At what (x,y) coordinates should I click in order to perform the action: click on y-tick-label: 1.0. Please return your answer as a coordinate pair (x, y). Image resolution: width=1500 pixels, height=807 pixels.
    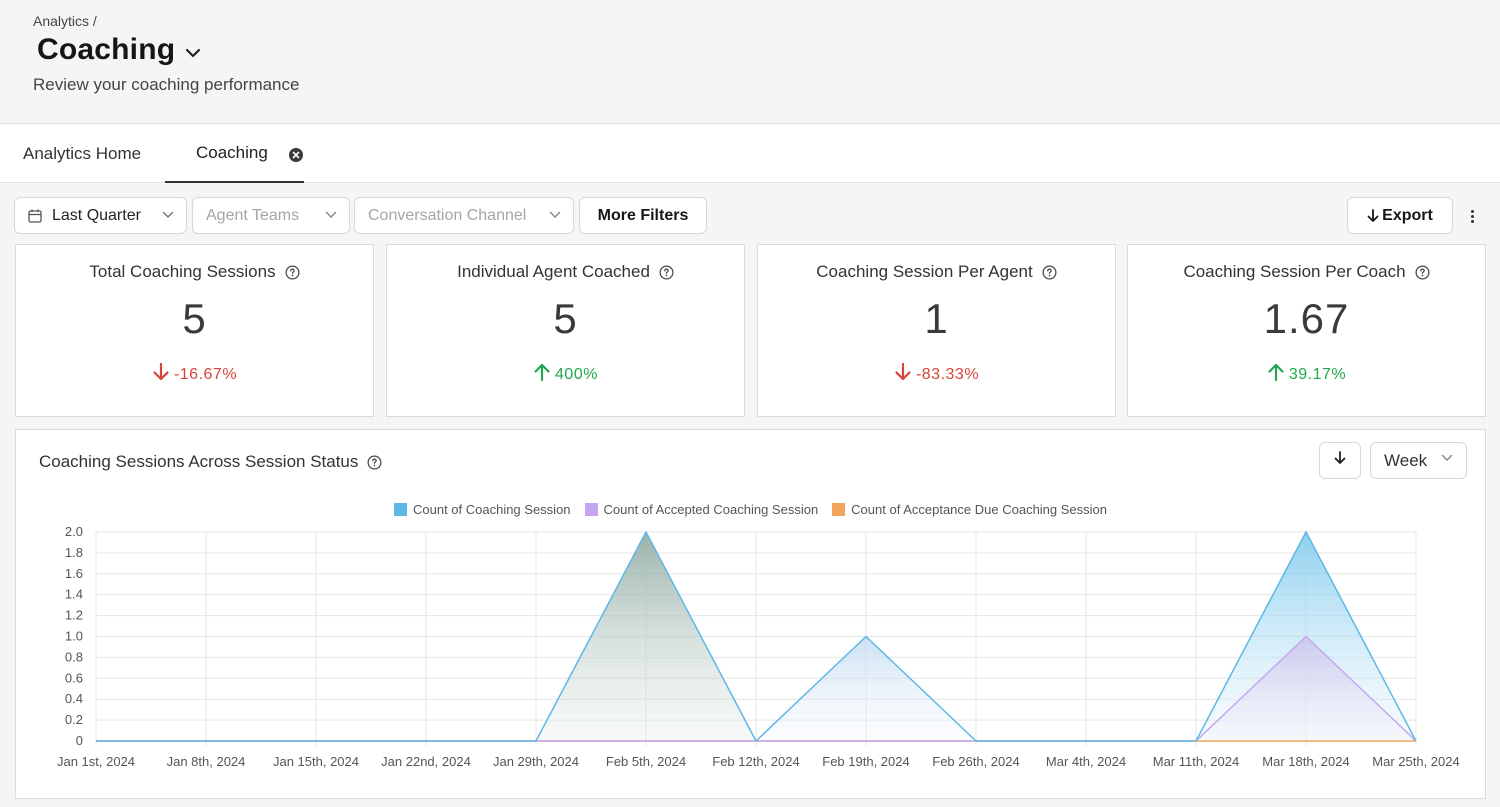
    Looking at the image, I should click on (74, 636).